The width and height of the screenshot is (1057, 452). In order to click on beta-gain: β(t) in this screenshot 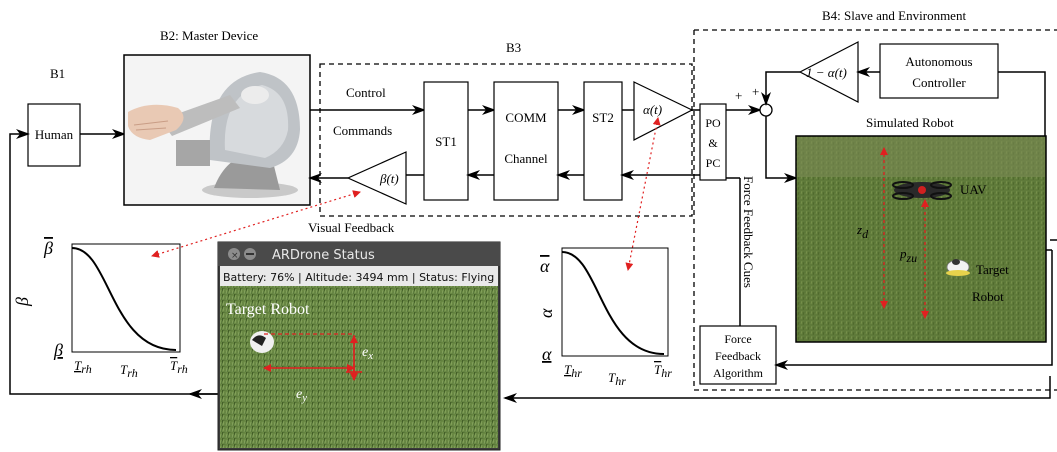, I will do `click(376, 178)`.